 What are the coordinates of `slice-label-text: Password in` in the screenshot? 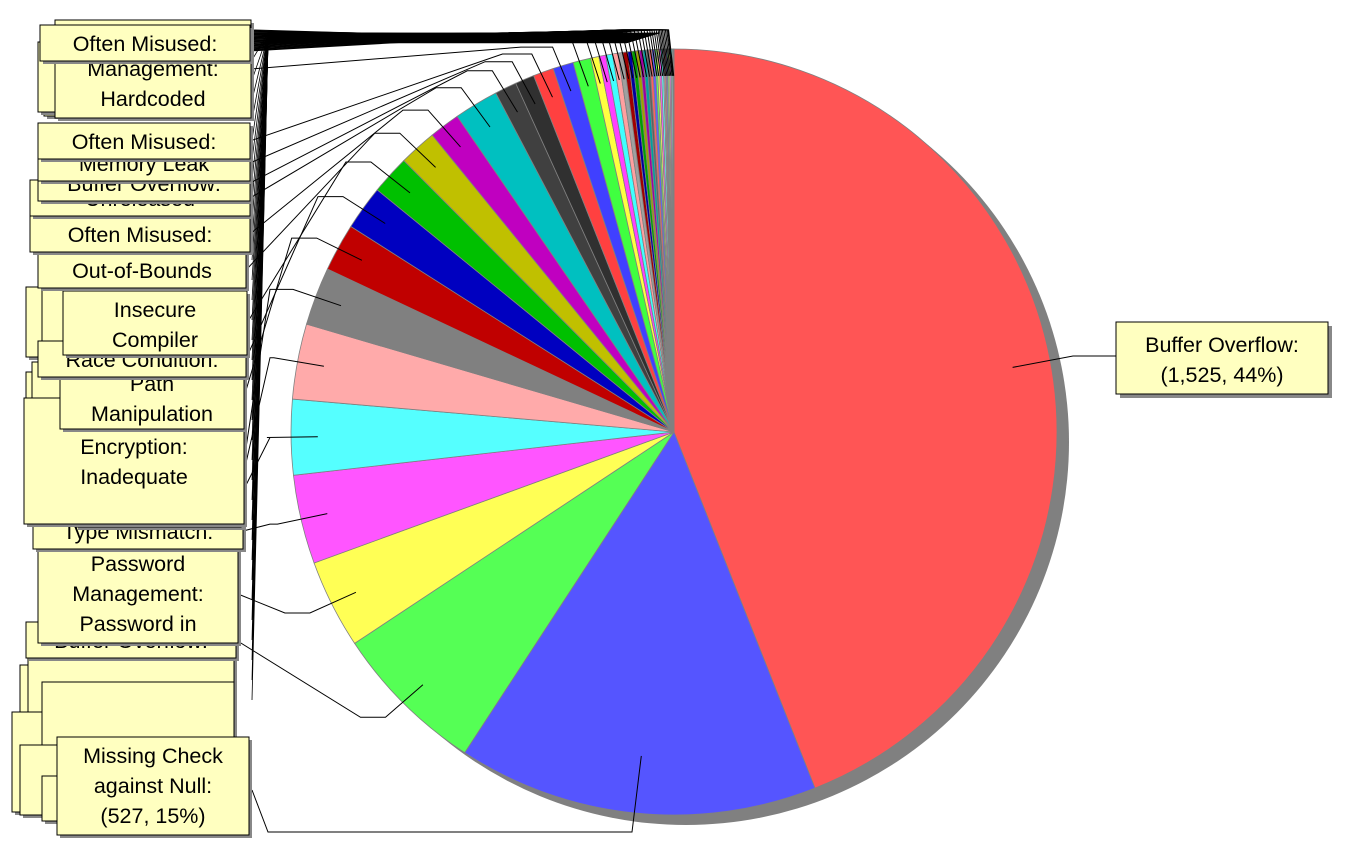 It's located at (137, 624).